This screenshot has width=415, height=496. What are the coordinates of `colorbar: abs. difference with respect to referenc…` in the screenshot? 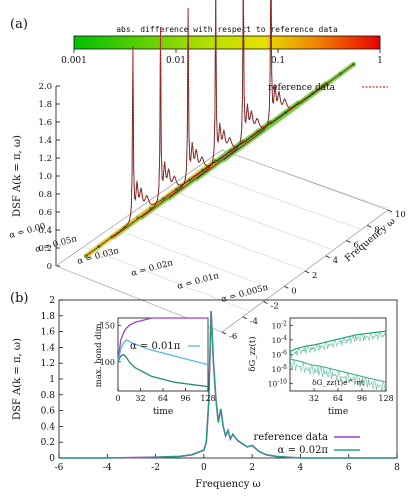 It's located at (222, 45).